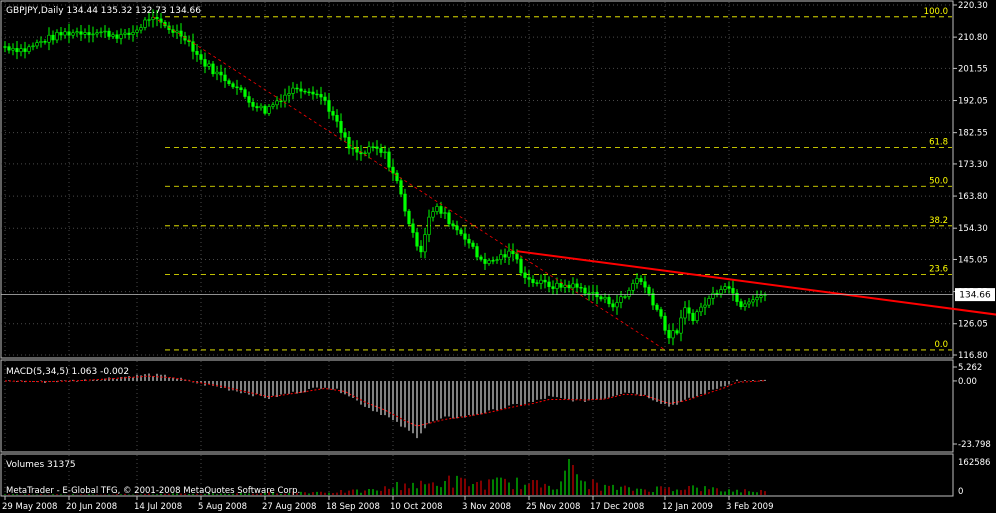 This screenshot has width=996, height=513. What do you see at coordinates (936, 12) in the screenshot?
I see `fib-level-label: 100.0` at bounding box center [936, 12].